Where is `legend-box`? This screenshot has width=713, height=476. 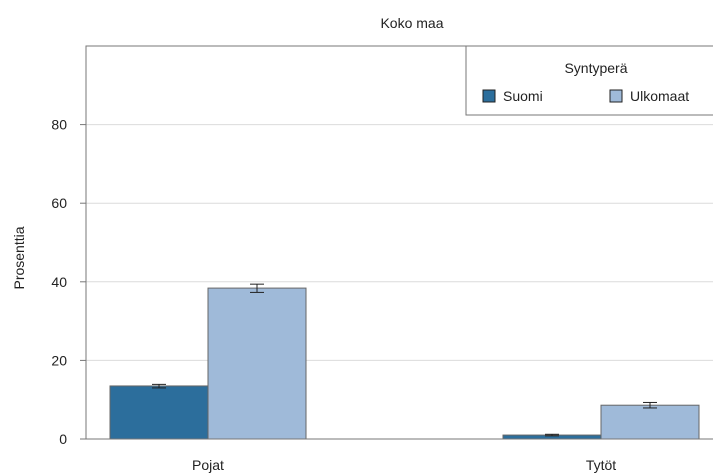
legend-box is located at coordinates (589, 80).